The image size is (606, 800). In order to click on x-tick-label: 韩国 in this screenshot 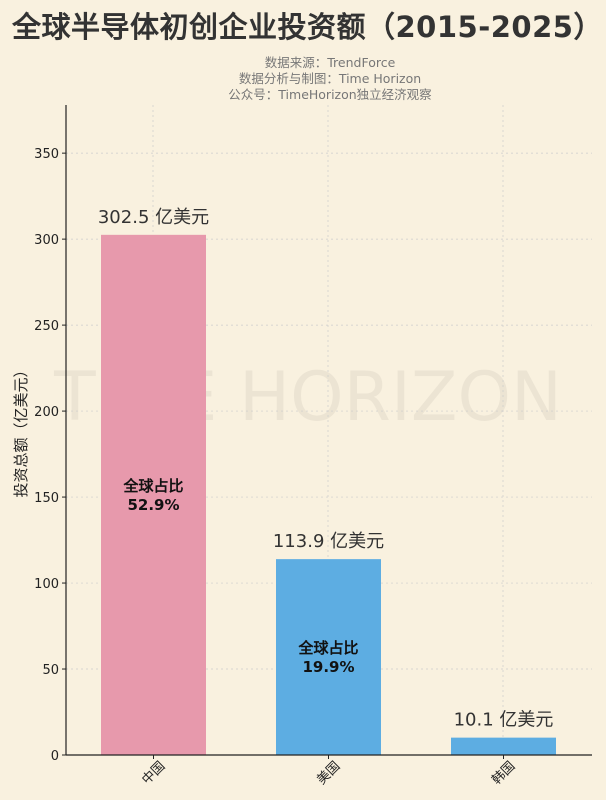, I will do `click(503, 773)`.